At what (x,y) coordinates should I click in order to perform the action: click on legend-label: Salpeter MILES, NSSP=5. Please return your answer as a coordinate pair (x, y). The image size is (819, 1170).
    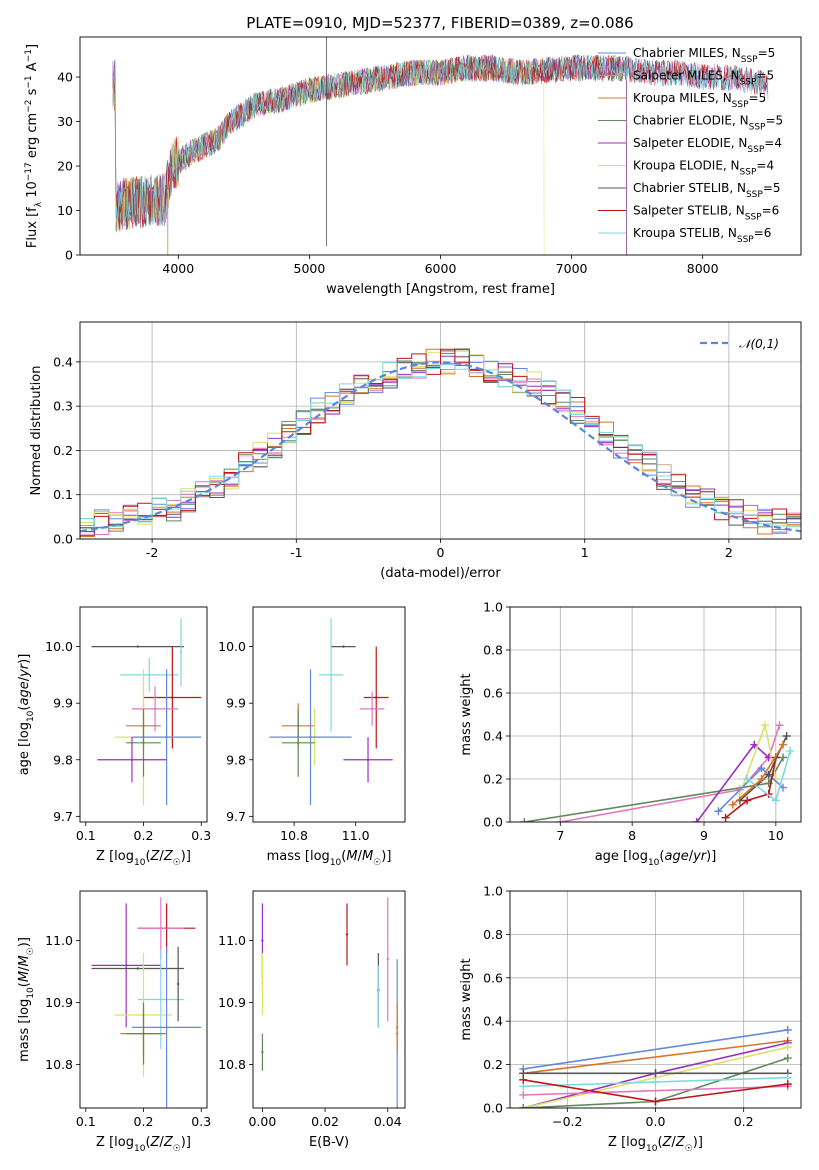
    Looking at the image, I should click on (703, 78).